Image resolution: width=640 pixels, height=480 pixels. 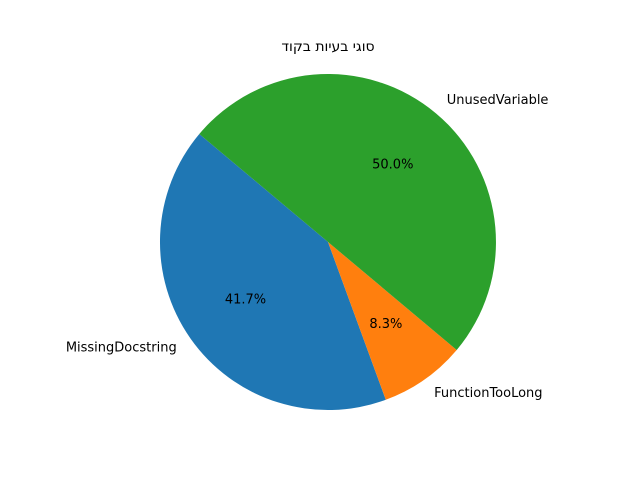 I want to click on chart-title: סוגי בעיות בקוד, so click(x=327, y=47).